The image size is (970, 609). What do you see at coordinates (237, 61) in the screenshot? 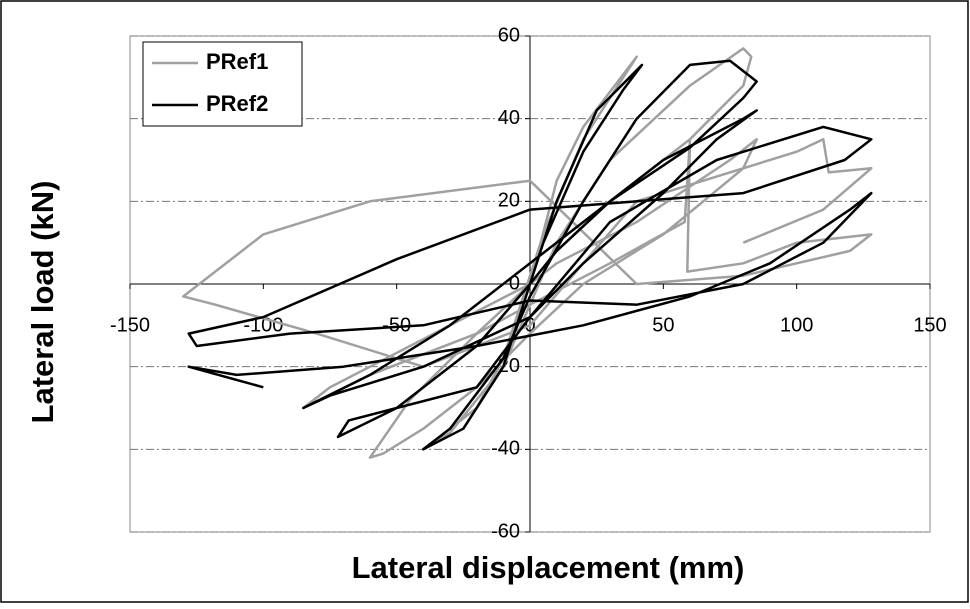
I see `legend-label: PRef1` at bounding box center [237, 61].